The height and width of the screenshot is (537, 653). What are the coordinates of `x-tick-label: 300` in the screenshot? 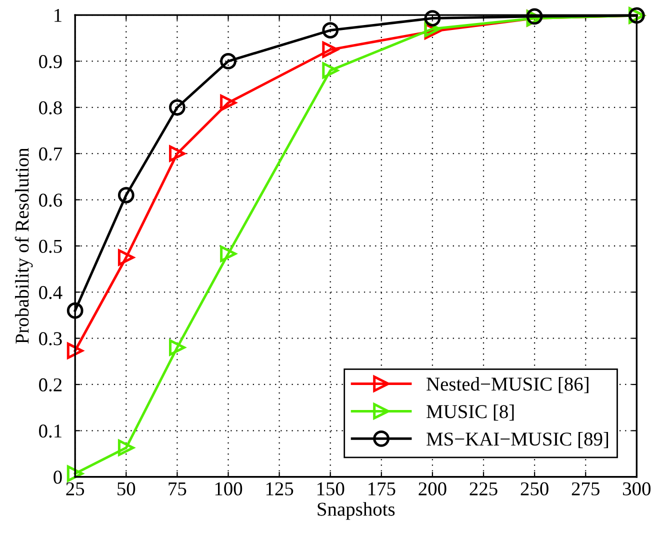 It's located at (637, 489).